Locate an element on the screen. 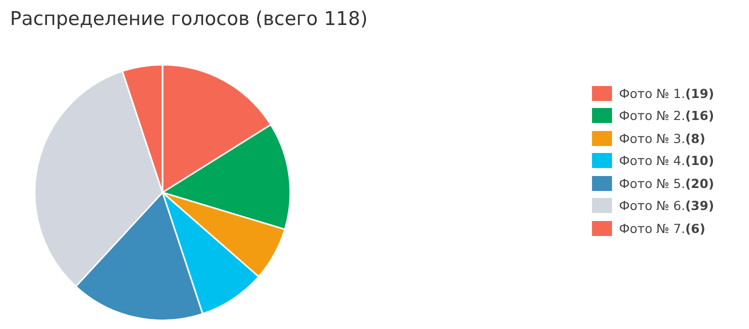  data-label: (10) is located at coordinates (699, 160).